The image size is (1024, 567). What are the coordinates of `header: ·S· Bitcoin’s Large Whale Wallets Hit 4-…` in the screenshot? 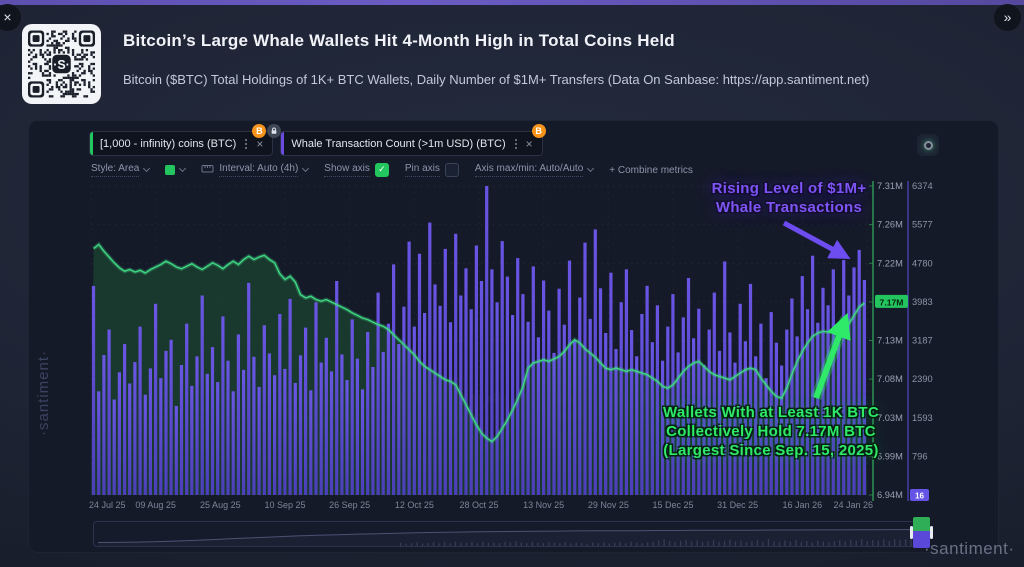 It's located at (445, 64).